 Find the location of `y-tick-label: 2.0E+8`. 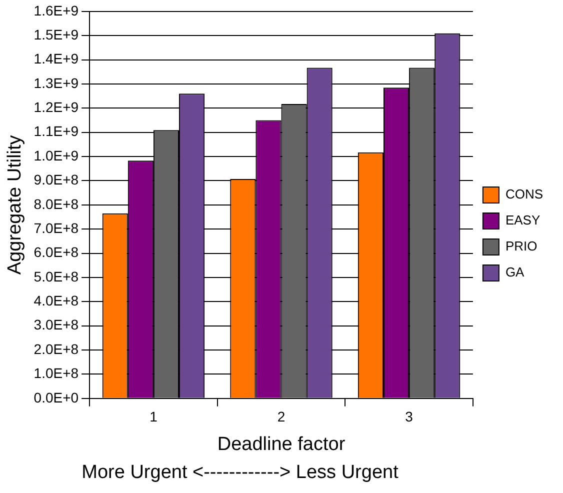

y-tick-label: 2.0E+8 is located at coordinates (56, 348).